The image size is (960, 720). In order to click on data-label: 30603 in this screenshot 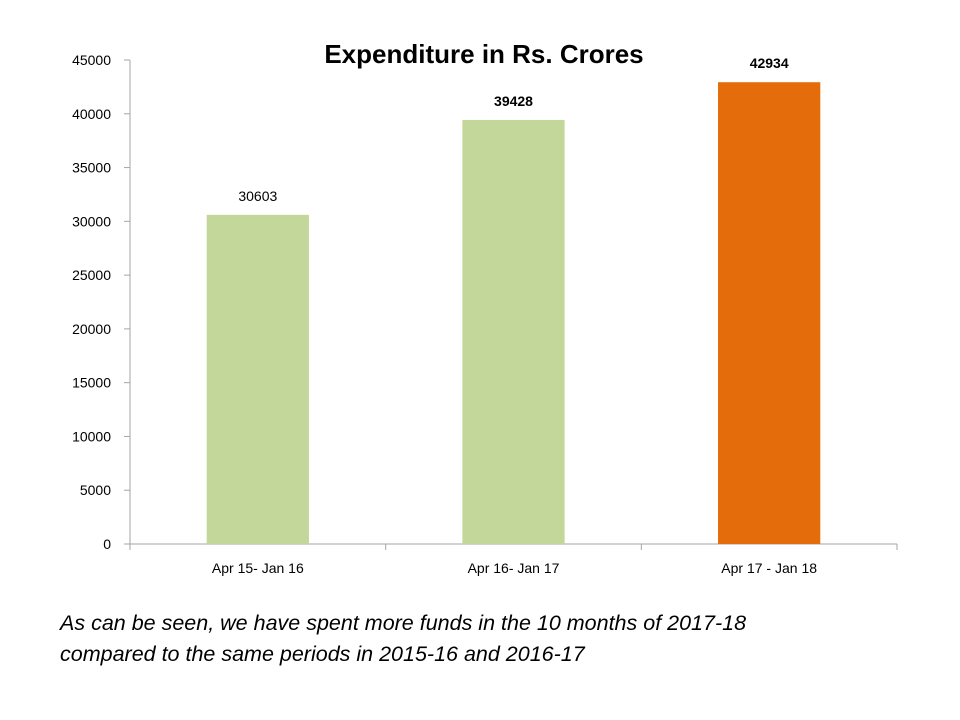, I will do `click(257, 196)`.